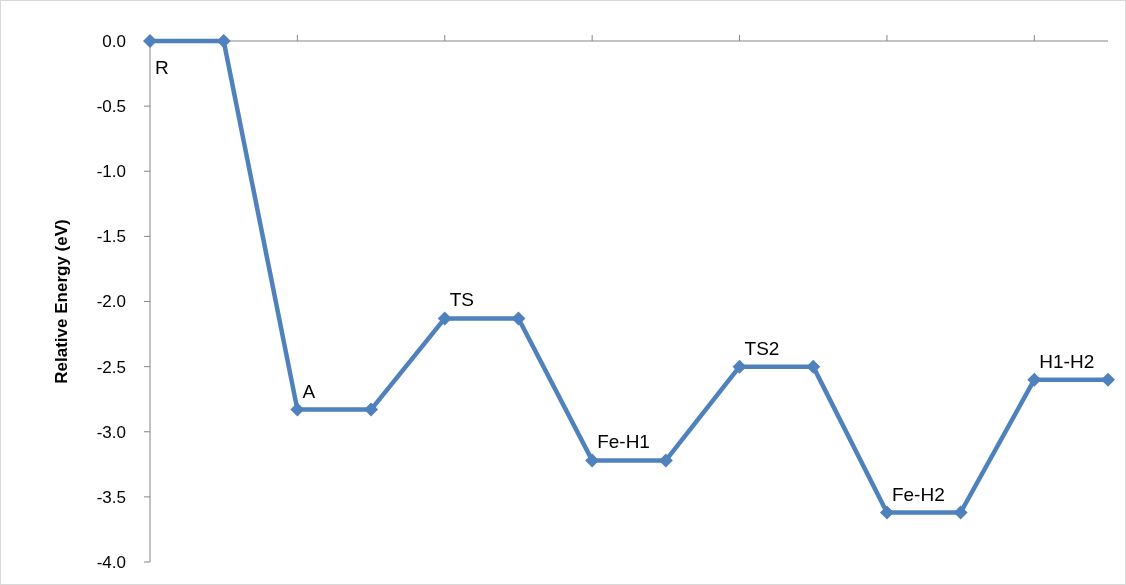 The height and width of the screenshot is (585, 1126). Describe the element at coordinates (111, 302) in the screenshot. I see `y-tick-label: -2.0` at that location.